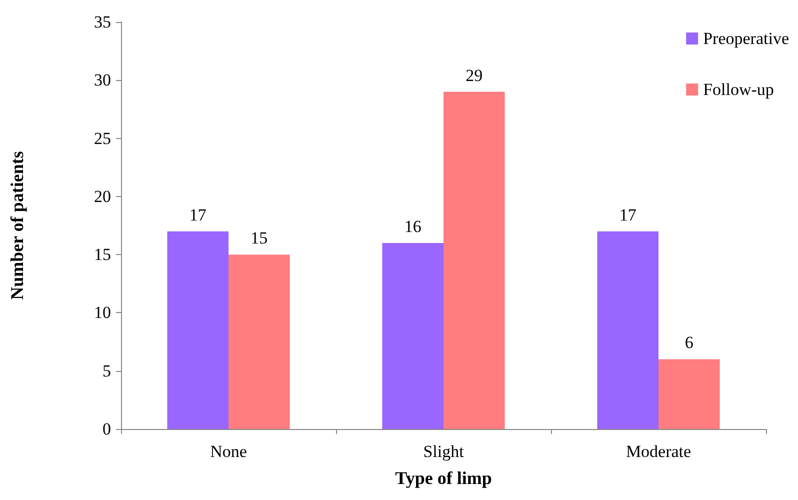 This screenshot has height=500, width=798. Describe the element at coordinates (102, 138) in the screenshot. I see `y-tick-label: 25` at that location.